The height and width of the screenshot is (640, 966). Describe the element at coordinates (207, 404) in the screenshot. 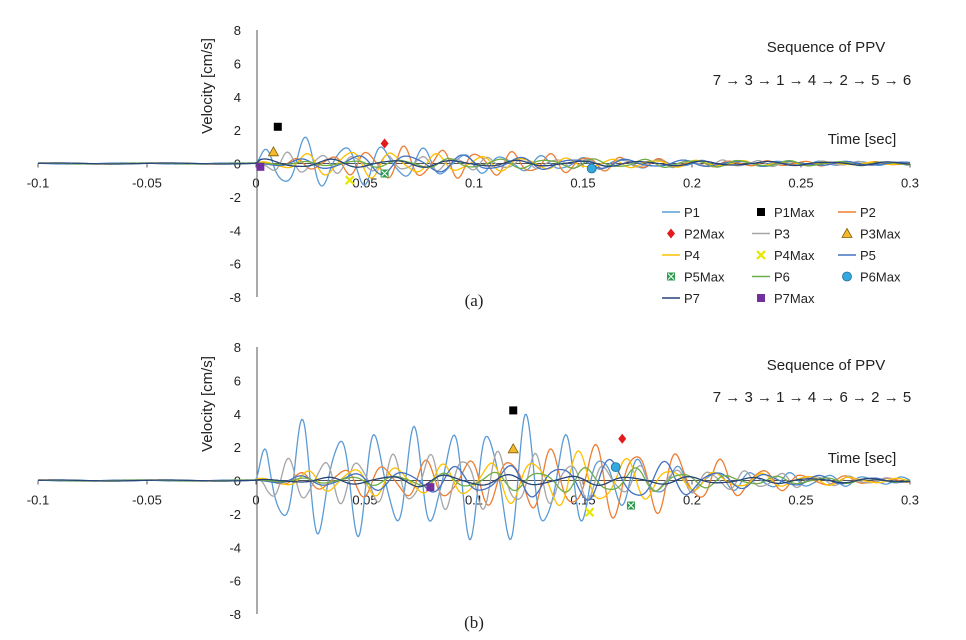

I see `y-axis-title-b: Velocity [cm/s]` at that location.